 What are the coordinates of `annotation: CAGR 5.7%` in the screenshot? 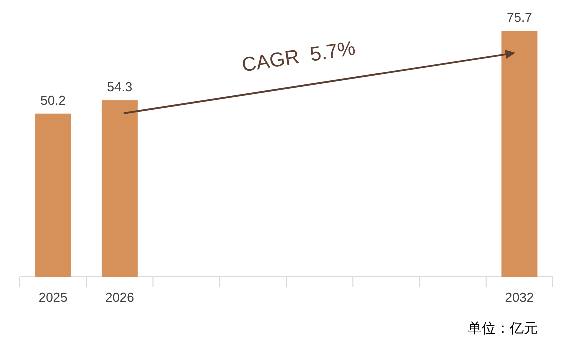 It's located at (299, 57).